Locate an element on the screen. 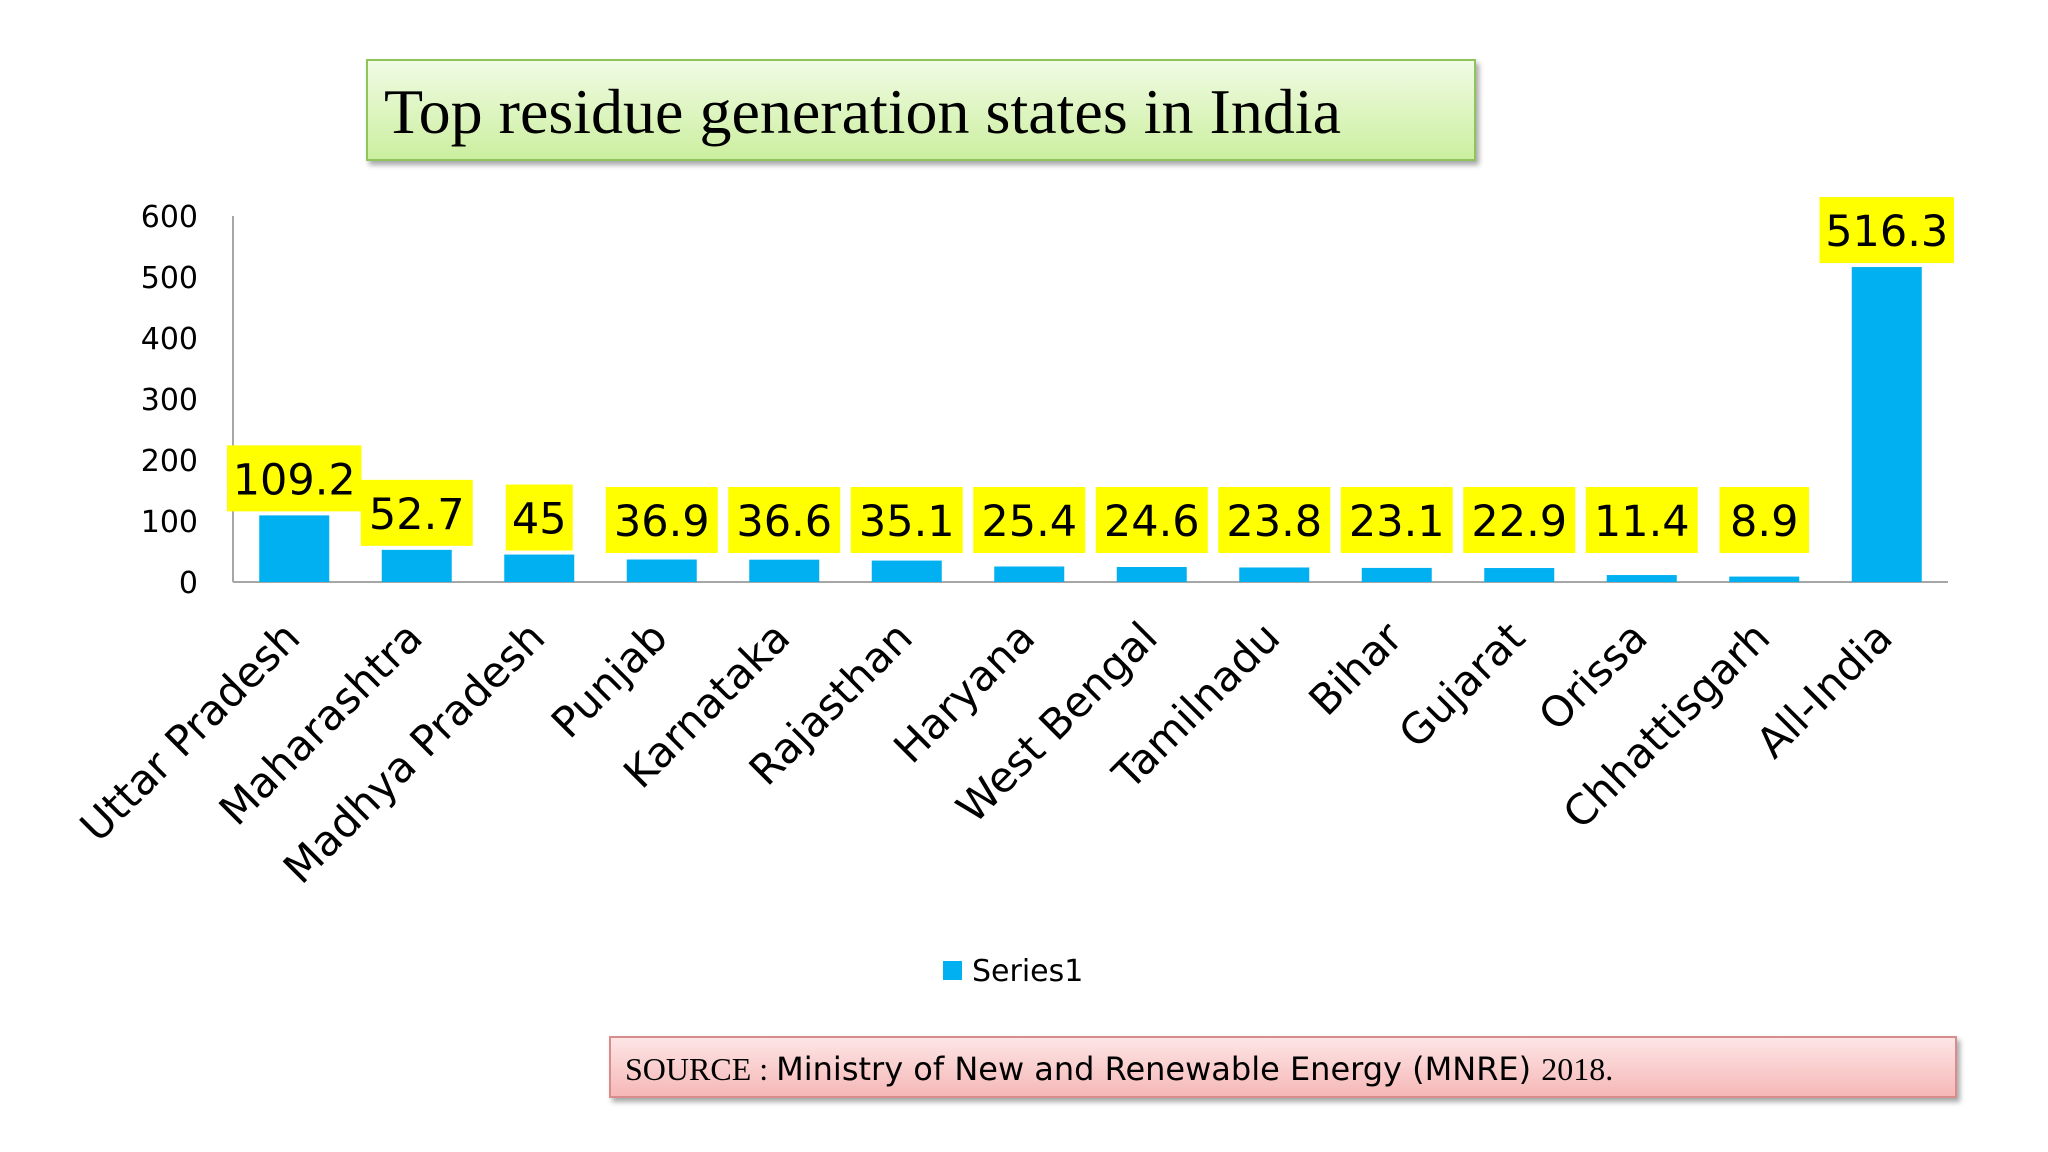  data-label: 35.1 is located at coordinates (906, 520).